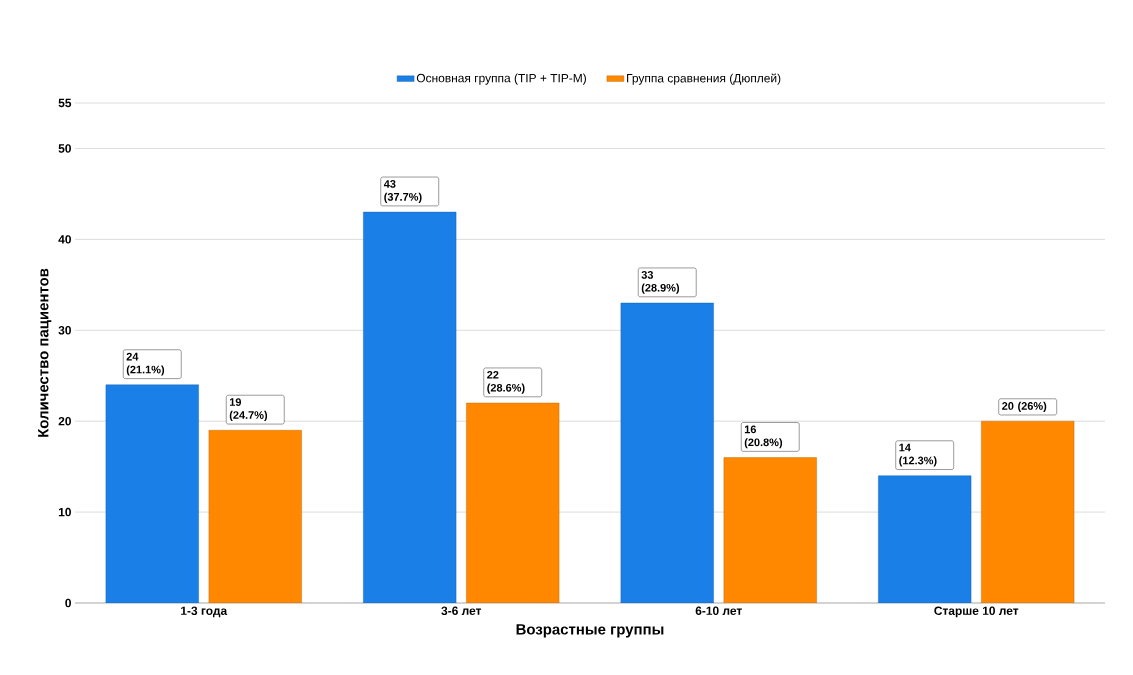 Image resolution: width=1133 pixels, height=675 pixels. What do you see at coordinates (64, 148) in the screenshot?
I see `y-tick-label: 50` at bounding box center [64, 148].